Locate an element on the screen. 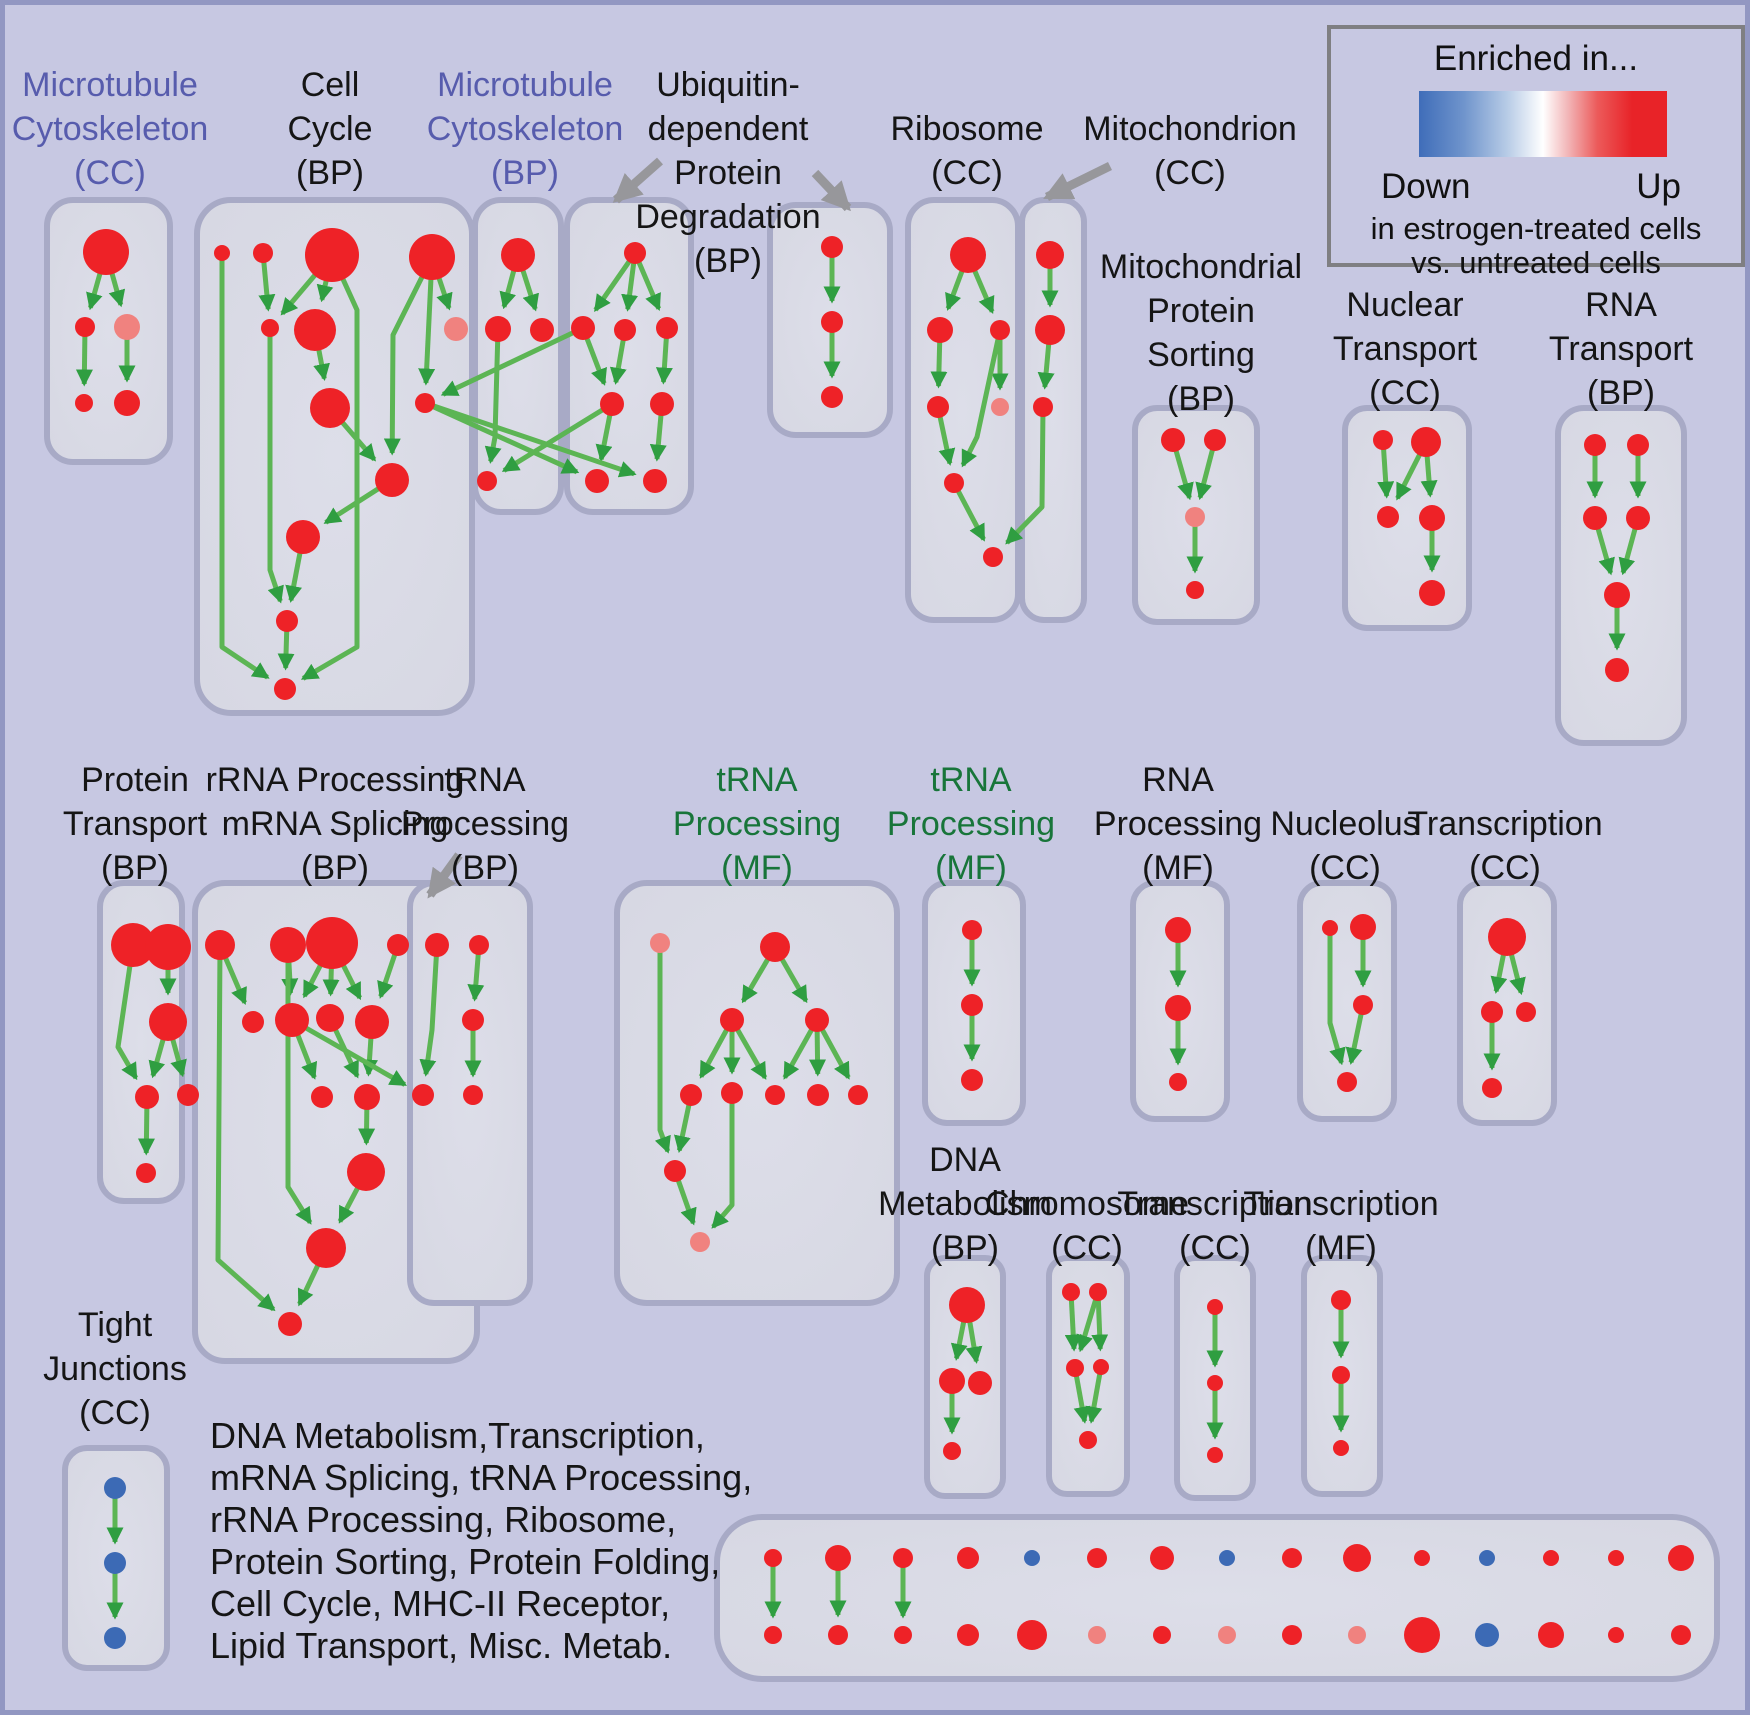  label-trna-processing-mf-1: tRNA Processing (MF) is located at coordinates (757, 824).